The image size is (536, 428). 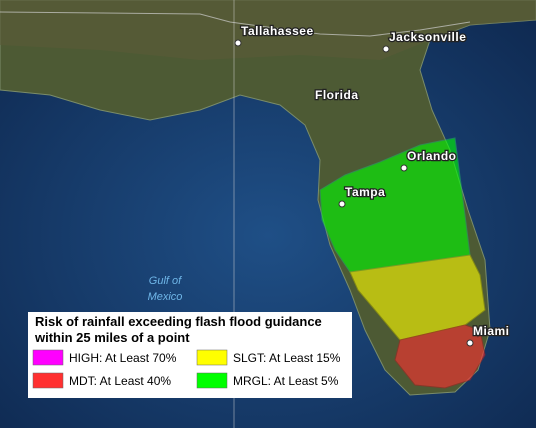 I want to click on legend-label: MRGL: At Least 5%, so click(x=286, y=381).